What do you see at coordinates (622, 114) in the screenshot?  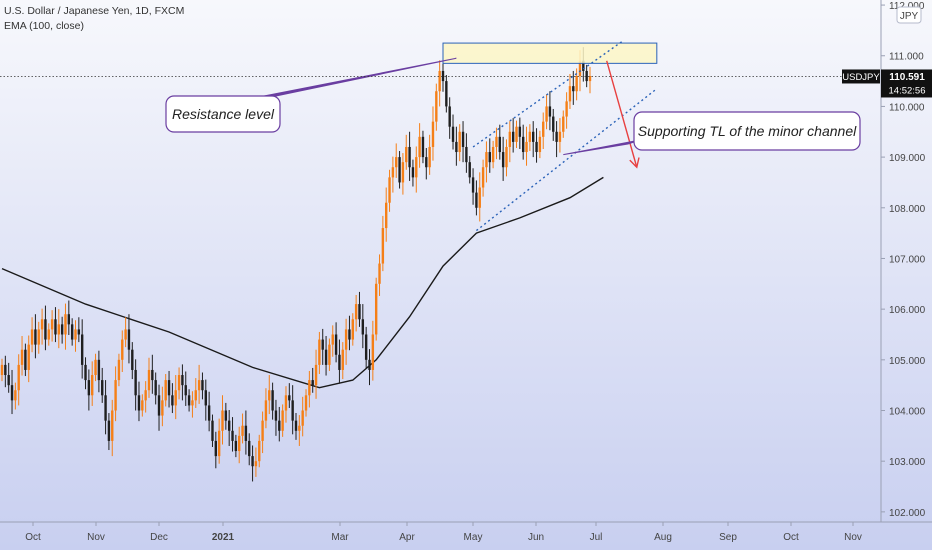 I see `forecast-arrow-line` at bounding box center [622, 114].